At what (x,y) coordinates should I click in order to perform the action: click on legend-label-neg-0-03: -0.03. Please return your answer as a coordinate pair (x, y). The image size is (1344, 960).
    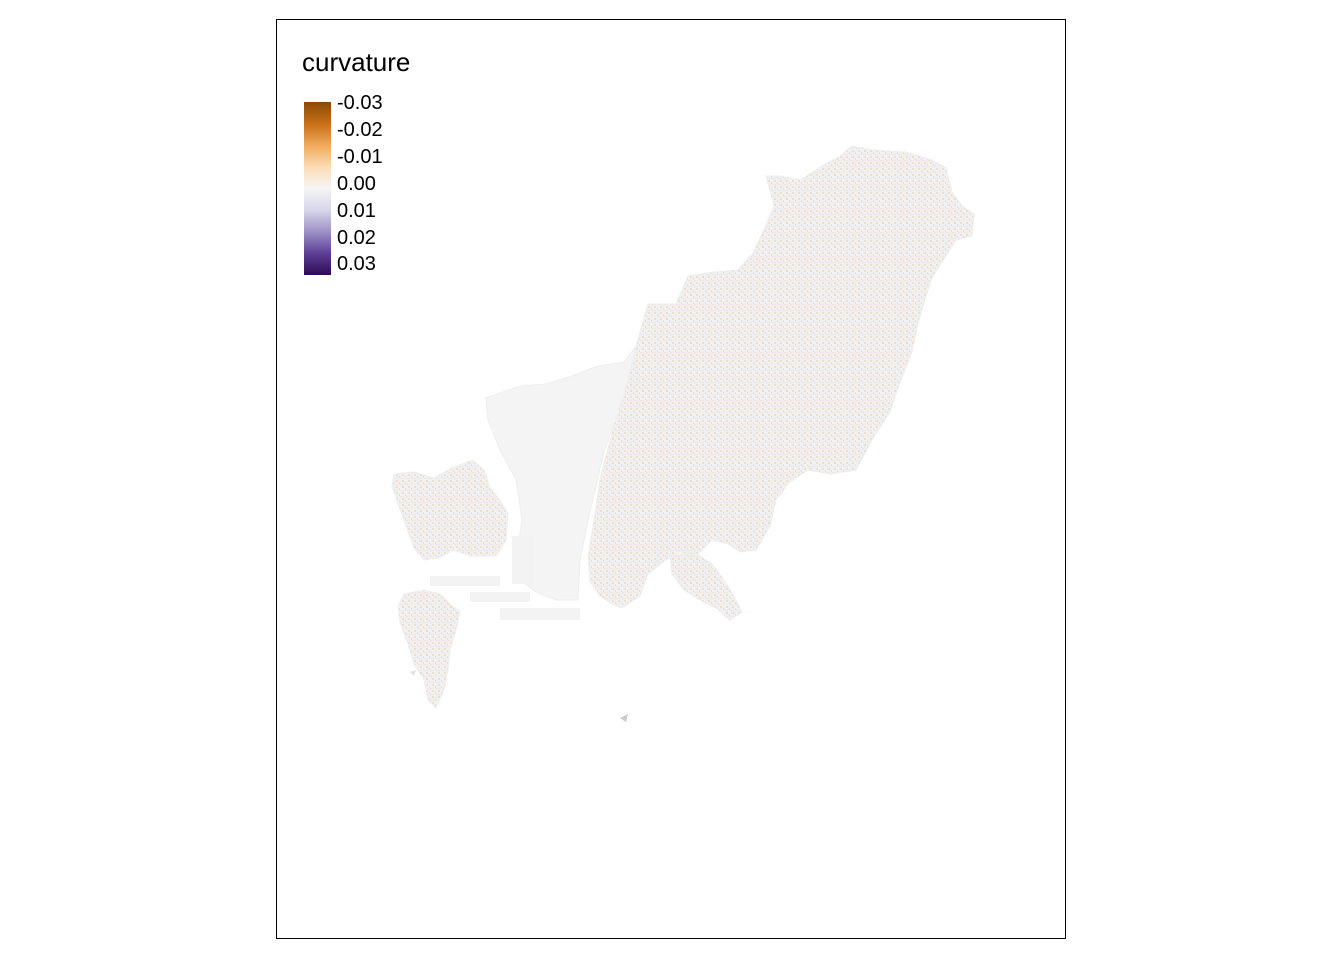
    Looking at the image, I should click on (360, 103).